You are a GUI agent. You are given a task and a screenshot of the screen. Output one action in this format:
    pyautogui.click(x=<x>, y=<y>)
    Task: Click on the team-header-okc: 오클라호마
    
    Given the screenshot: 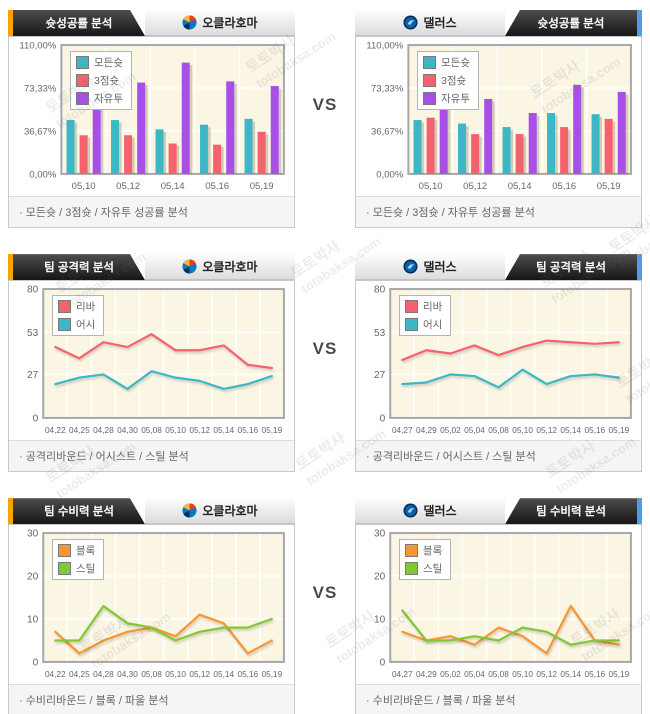 What is the action you would take?
    pyautogui.click(x=220, y=267)
    